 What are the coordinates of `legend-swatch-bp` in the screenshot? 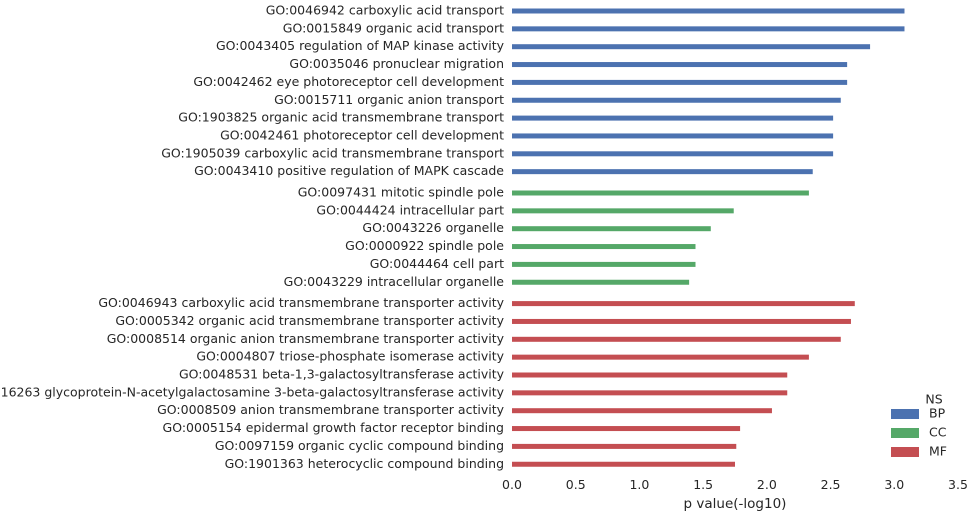 It's located at (905, 414).